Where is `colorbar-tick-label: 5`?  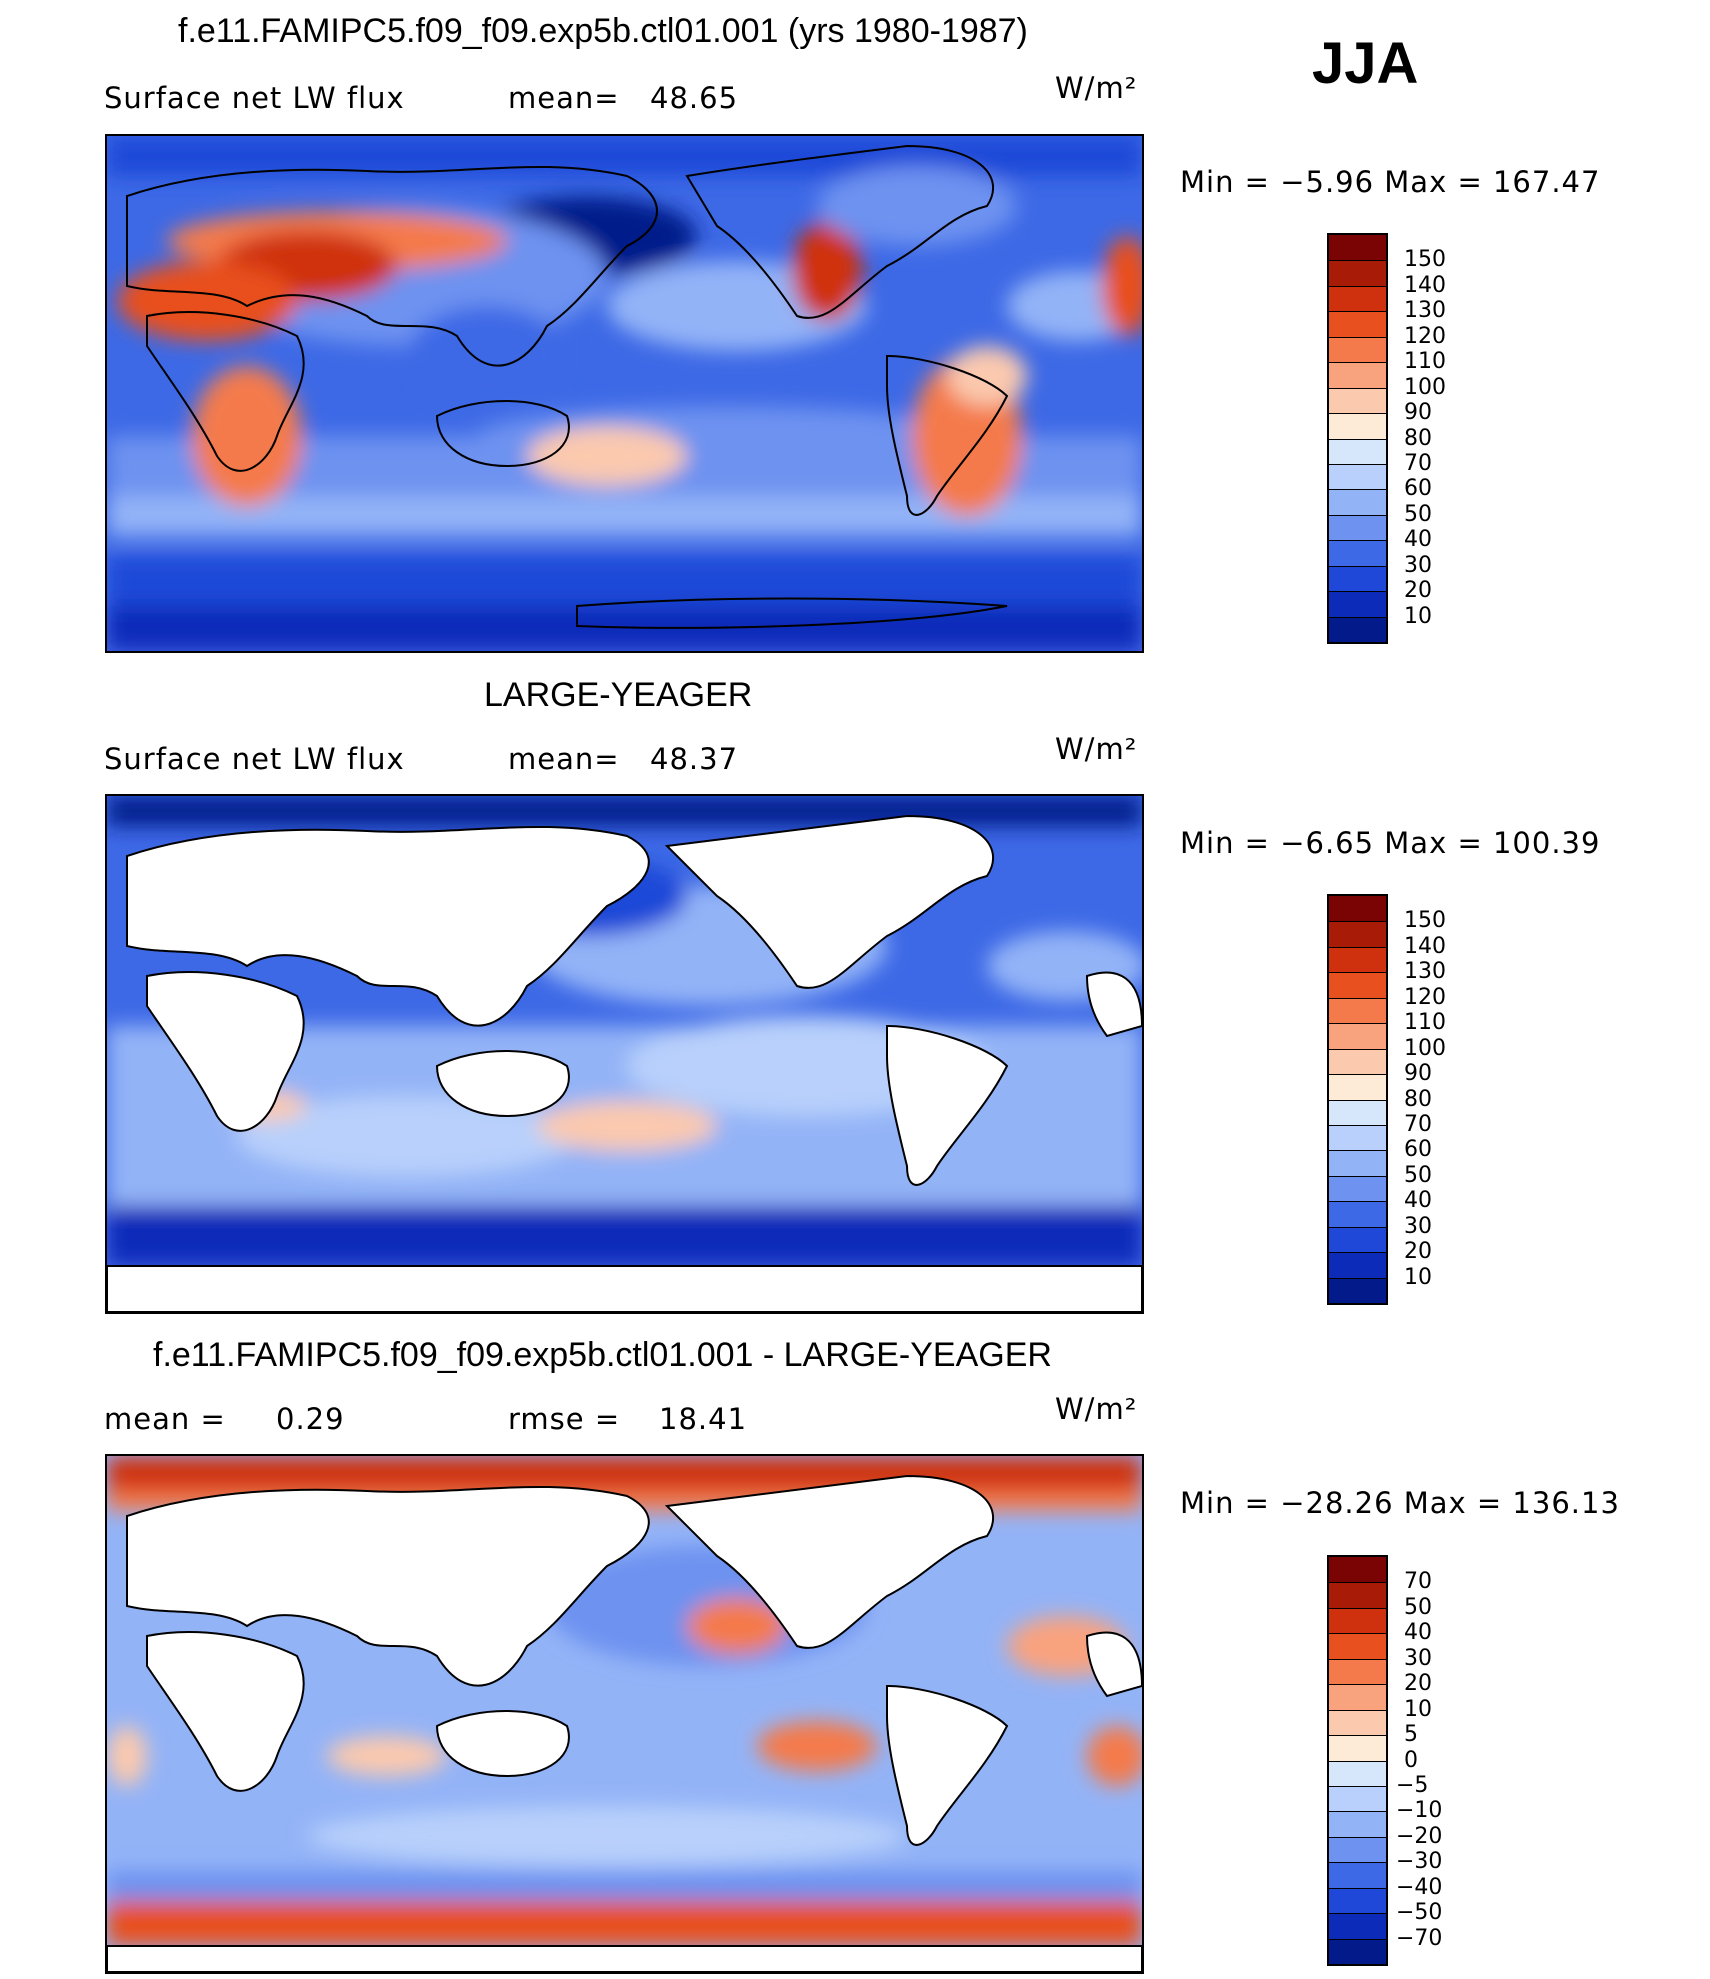
colorbar-tick-label: 5 is located at coordinates (1411, 1735).